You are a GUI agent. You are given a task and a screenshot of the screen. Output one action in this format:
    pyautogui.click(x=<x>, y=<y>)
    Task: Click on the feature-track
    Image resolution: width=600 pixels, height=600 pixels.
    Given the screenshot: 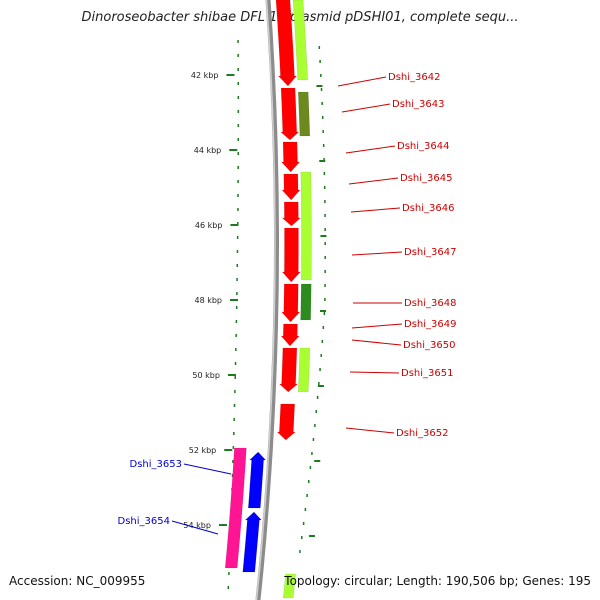 What is the action you would take?
    pyautogui.click(x=268, y=299)
    